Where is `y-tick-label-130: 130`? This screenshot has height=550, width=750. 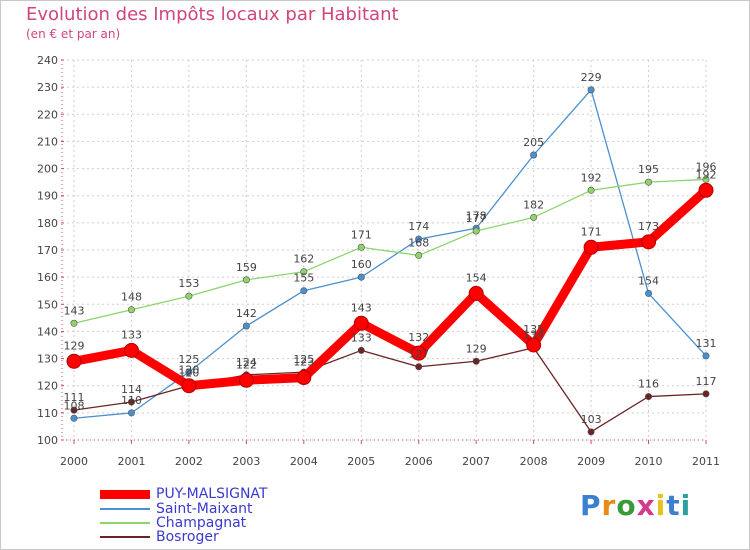 y-tick-label-130: 130 is located at coordinates (47, 359).